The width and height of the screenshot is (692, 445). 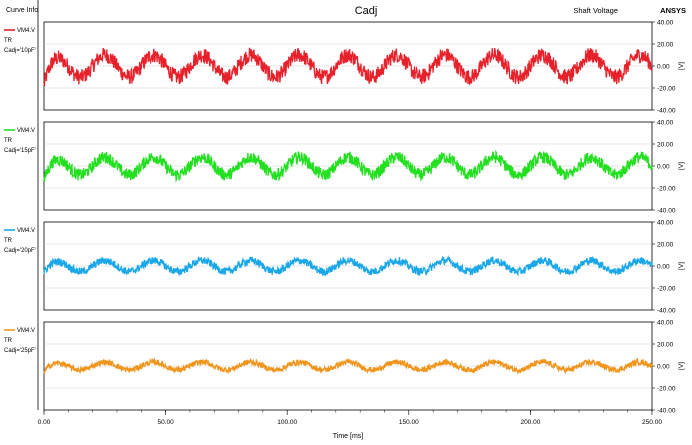 I want to click on legend-param: Cadj='20pF', so click(x=20, y=251).